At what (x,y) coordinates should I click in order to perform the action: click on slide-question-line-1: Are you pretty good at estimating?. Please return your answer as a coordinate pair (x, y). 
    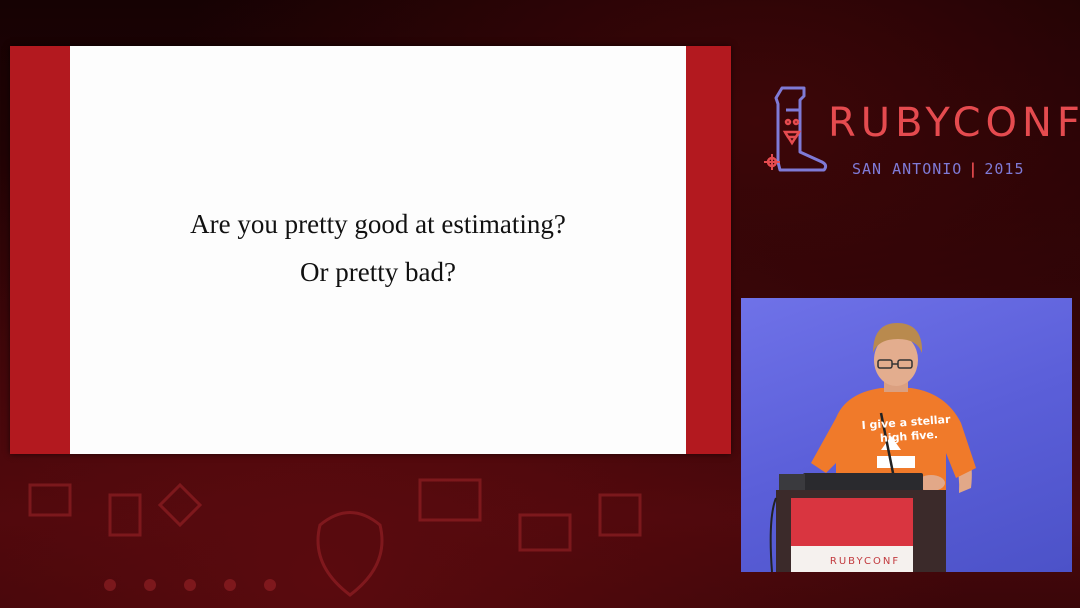
    Looking at the image, I should click on (378, 224).